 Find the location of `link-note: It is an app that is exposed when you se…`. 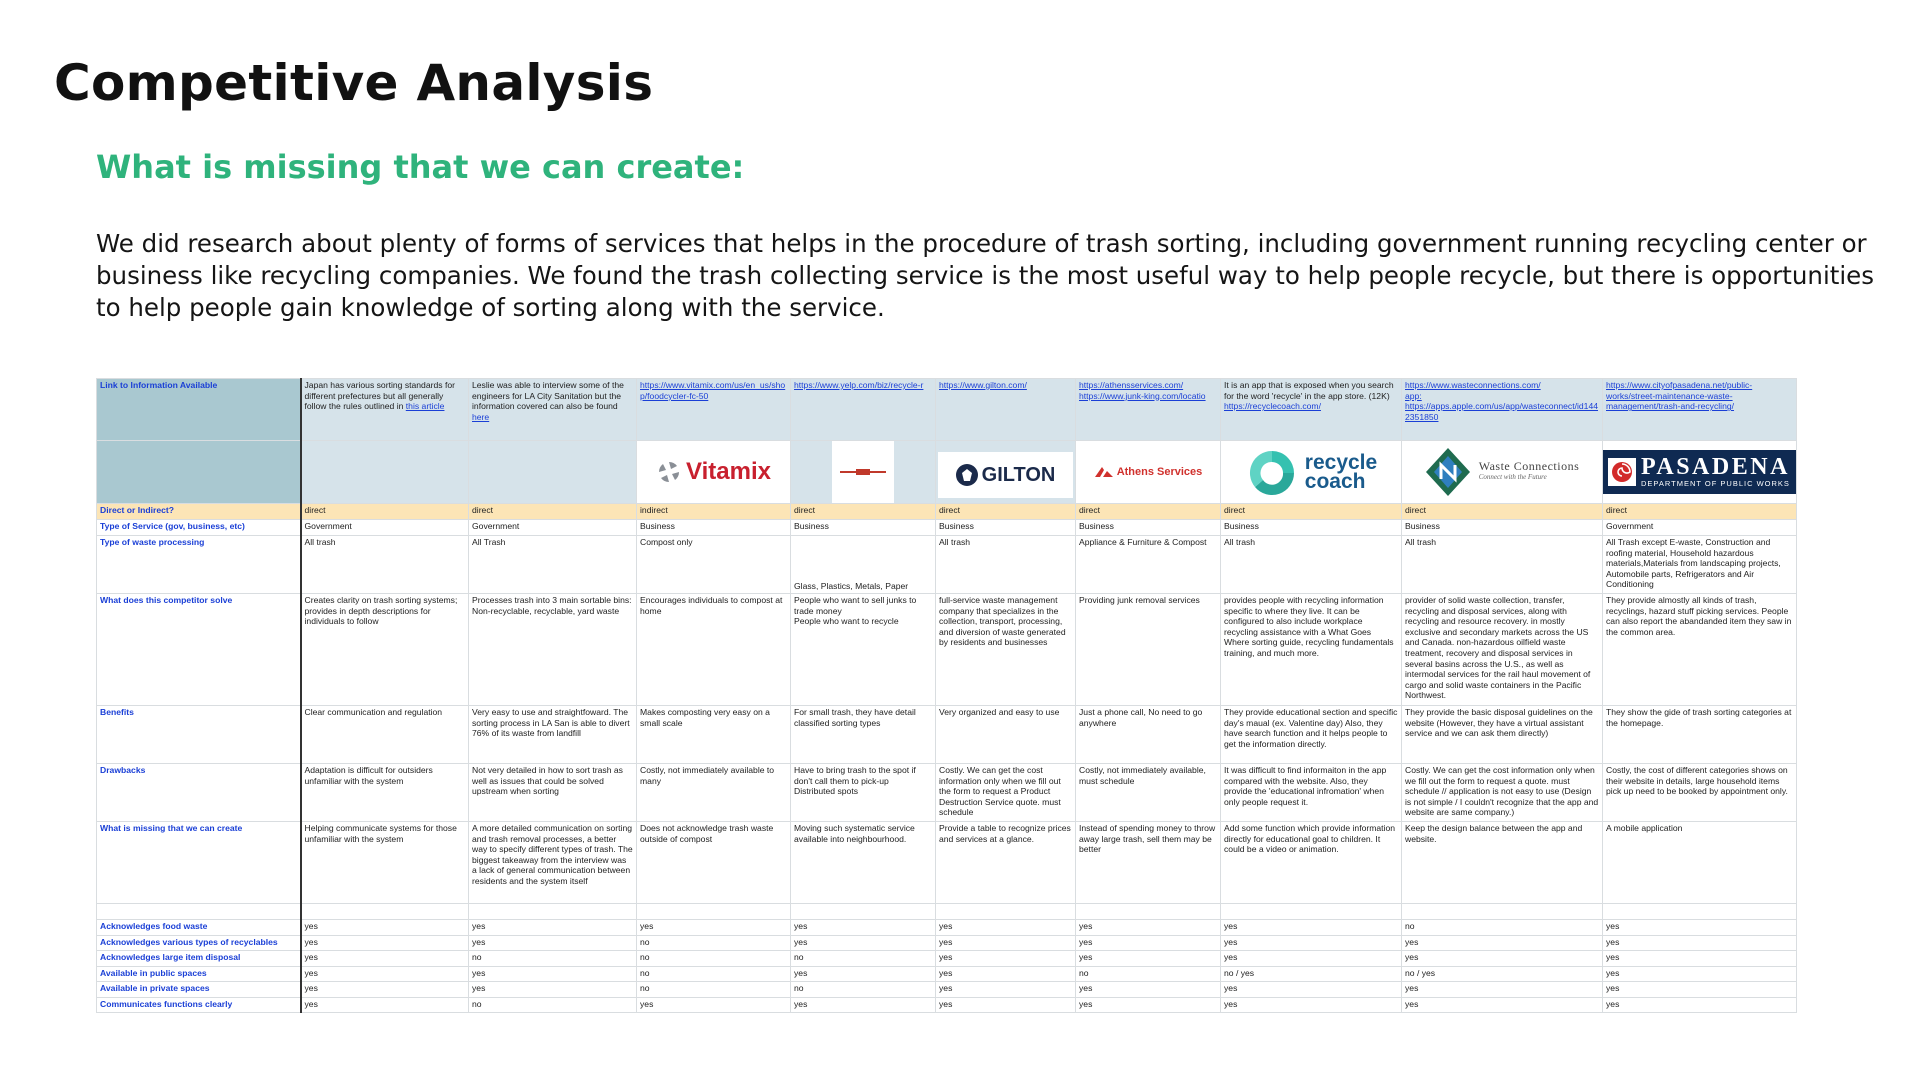

link-note: It is an app that is exposed when you se… is located at coordinates (1309, 390).